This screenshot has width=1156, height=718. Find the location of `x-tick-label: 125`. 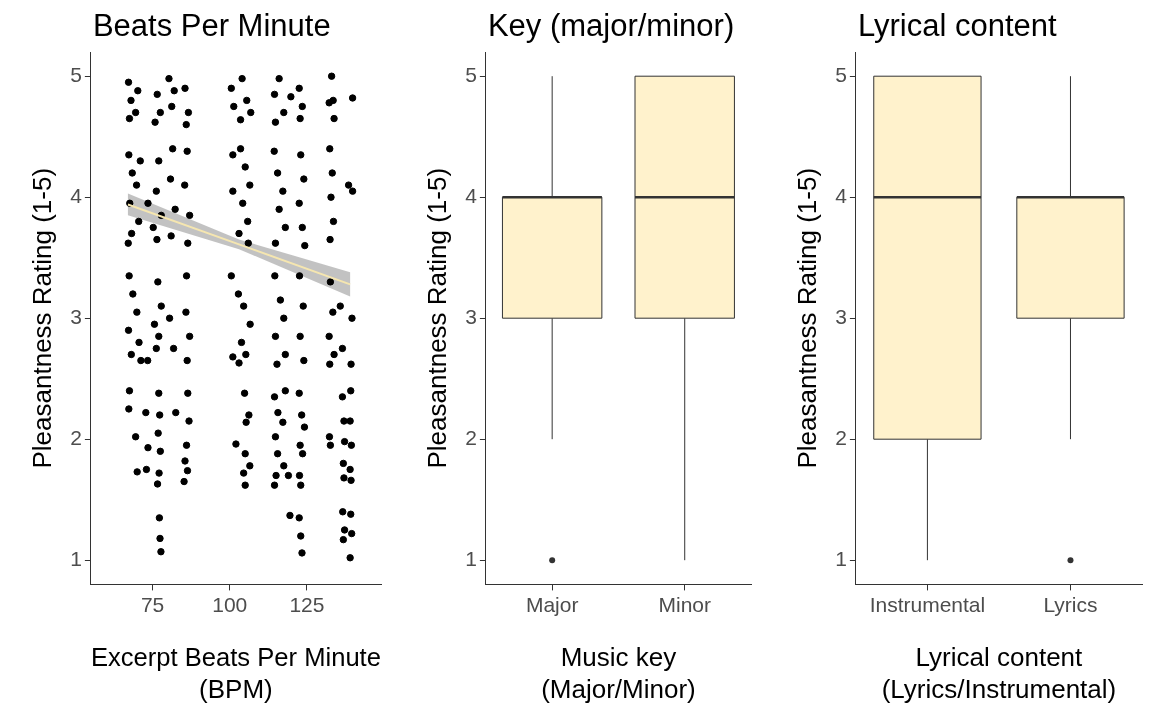

x-tick-label: 125 is located at coordinates (307, 604).